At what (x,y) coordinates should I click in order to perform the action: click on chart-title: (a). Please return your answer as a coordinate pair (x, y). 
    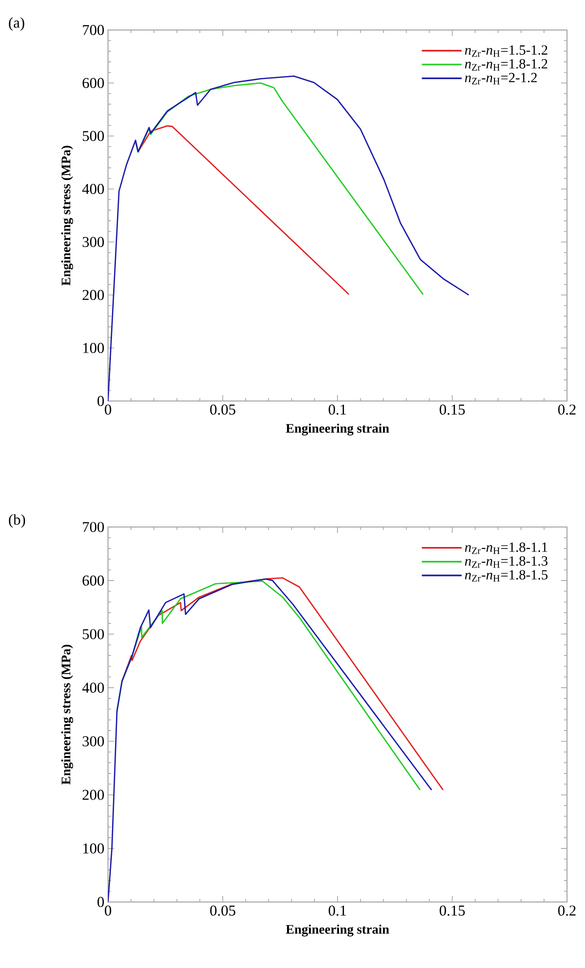
    Looking at the image, I should click on (16, 24).